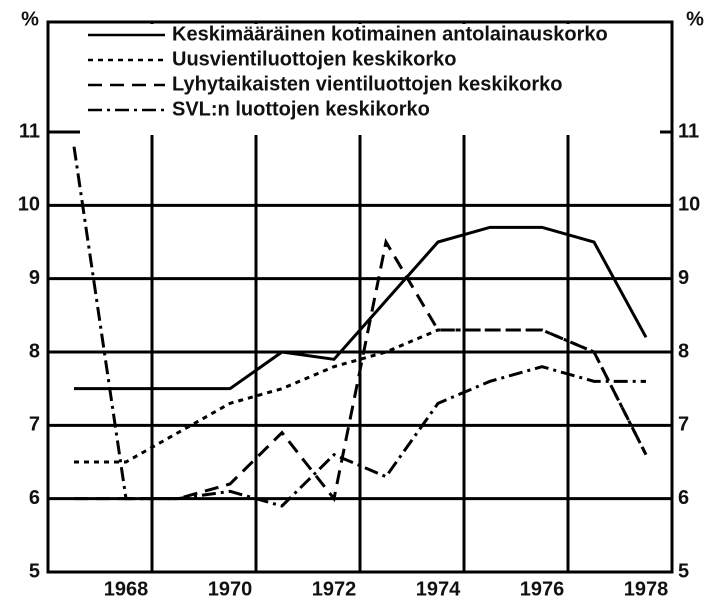 Image resolution: width=717 pixels, height=604 pixels. I want to click on y-tick-label: 10, so click(29, 205).